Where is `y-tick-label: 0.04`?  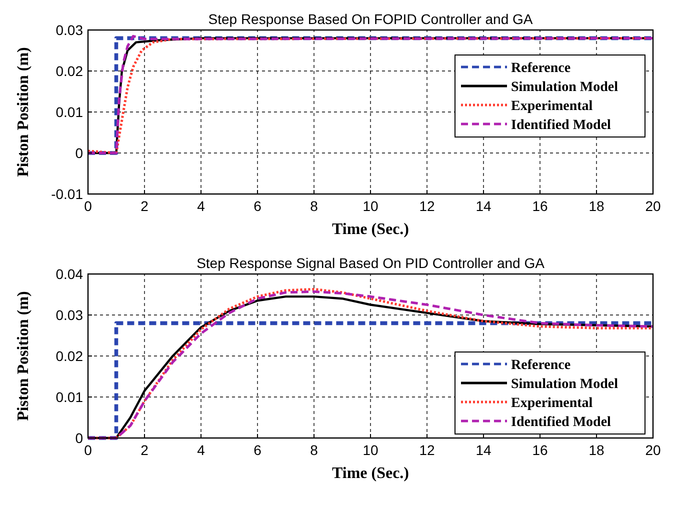 y-tick-label: 0.04 is located at coordinates (70, 274).